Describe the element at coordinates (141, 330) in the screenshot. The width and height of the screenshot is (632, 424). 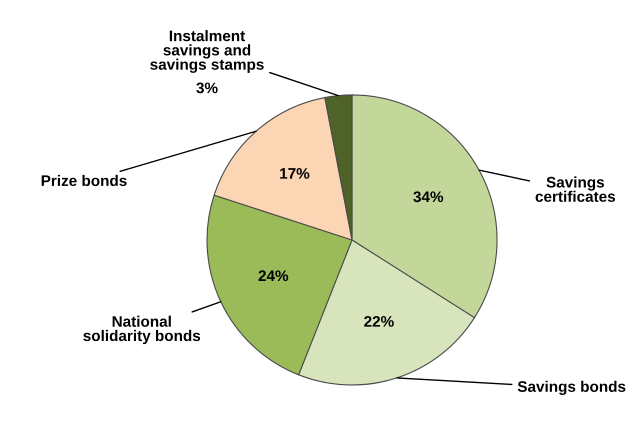
I see `slice-label: National solidarity bonds` at that location.